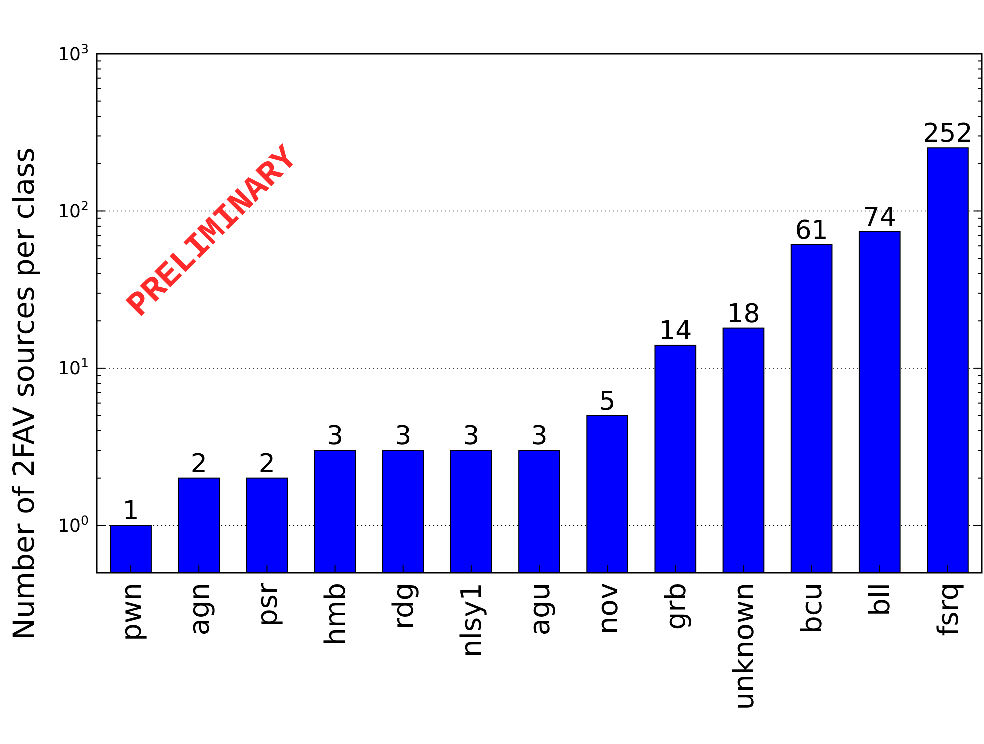  What do you see at coordinates (471, 620) in the screenshot?
I see `x-tick-label: nlsy1` at bounding box center [471, 620].